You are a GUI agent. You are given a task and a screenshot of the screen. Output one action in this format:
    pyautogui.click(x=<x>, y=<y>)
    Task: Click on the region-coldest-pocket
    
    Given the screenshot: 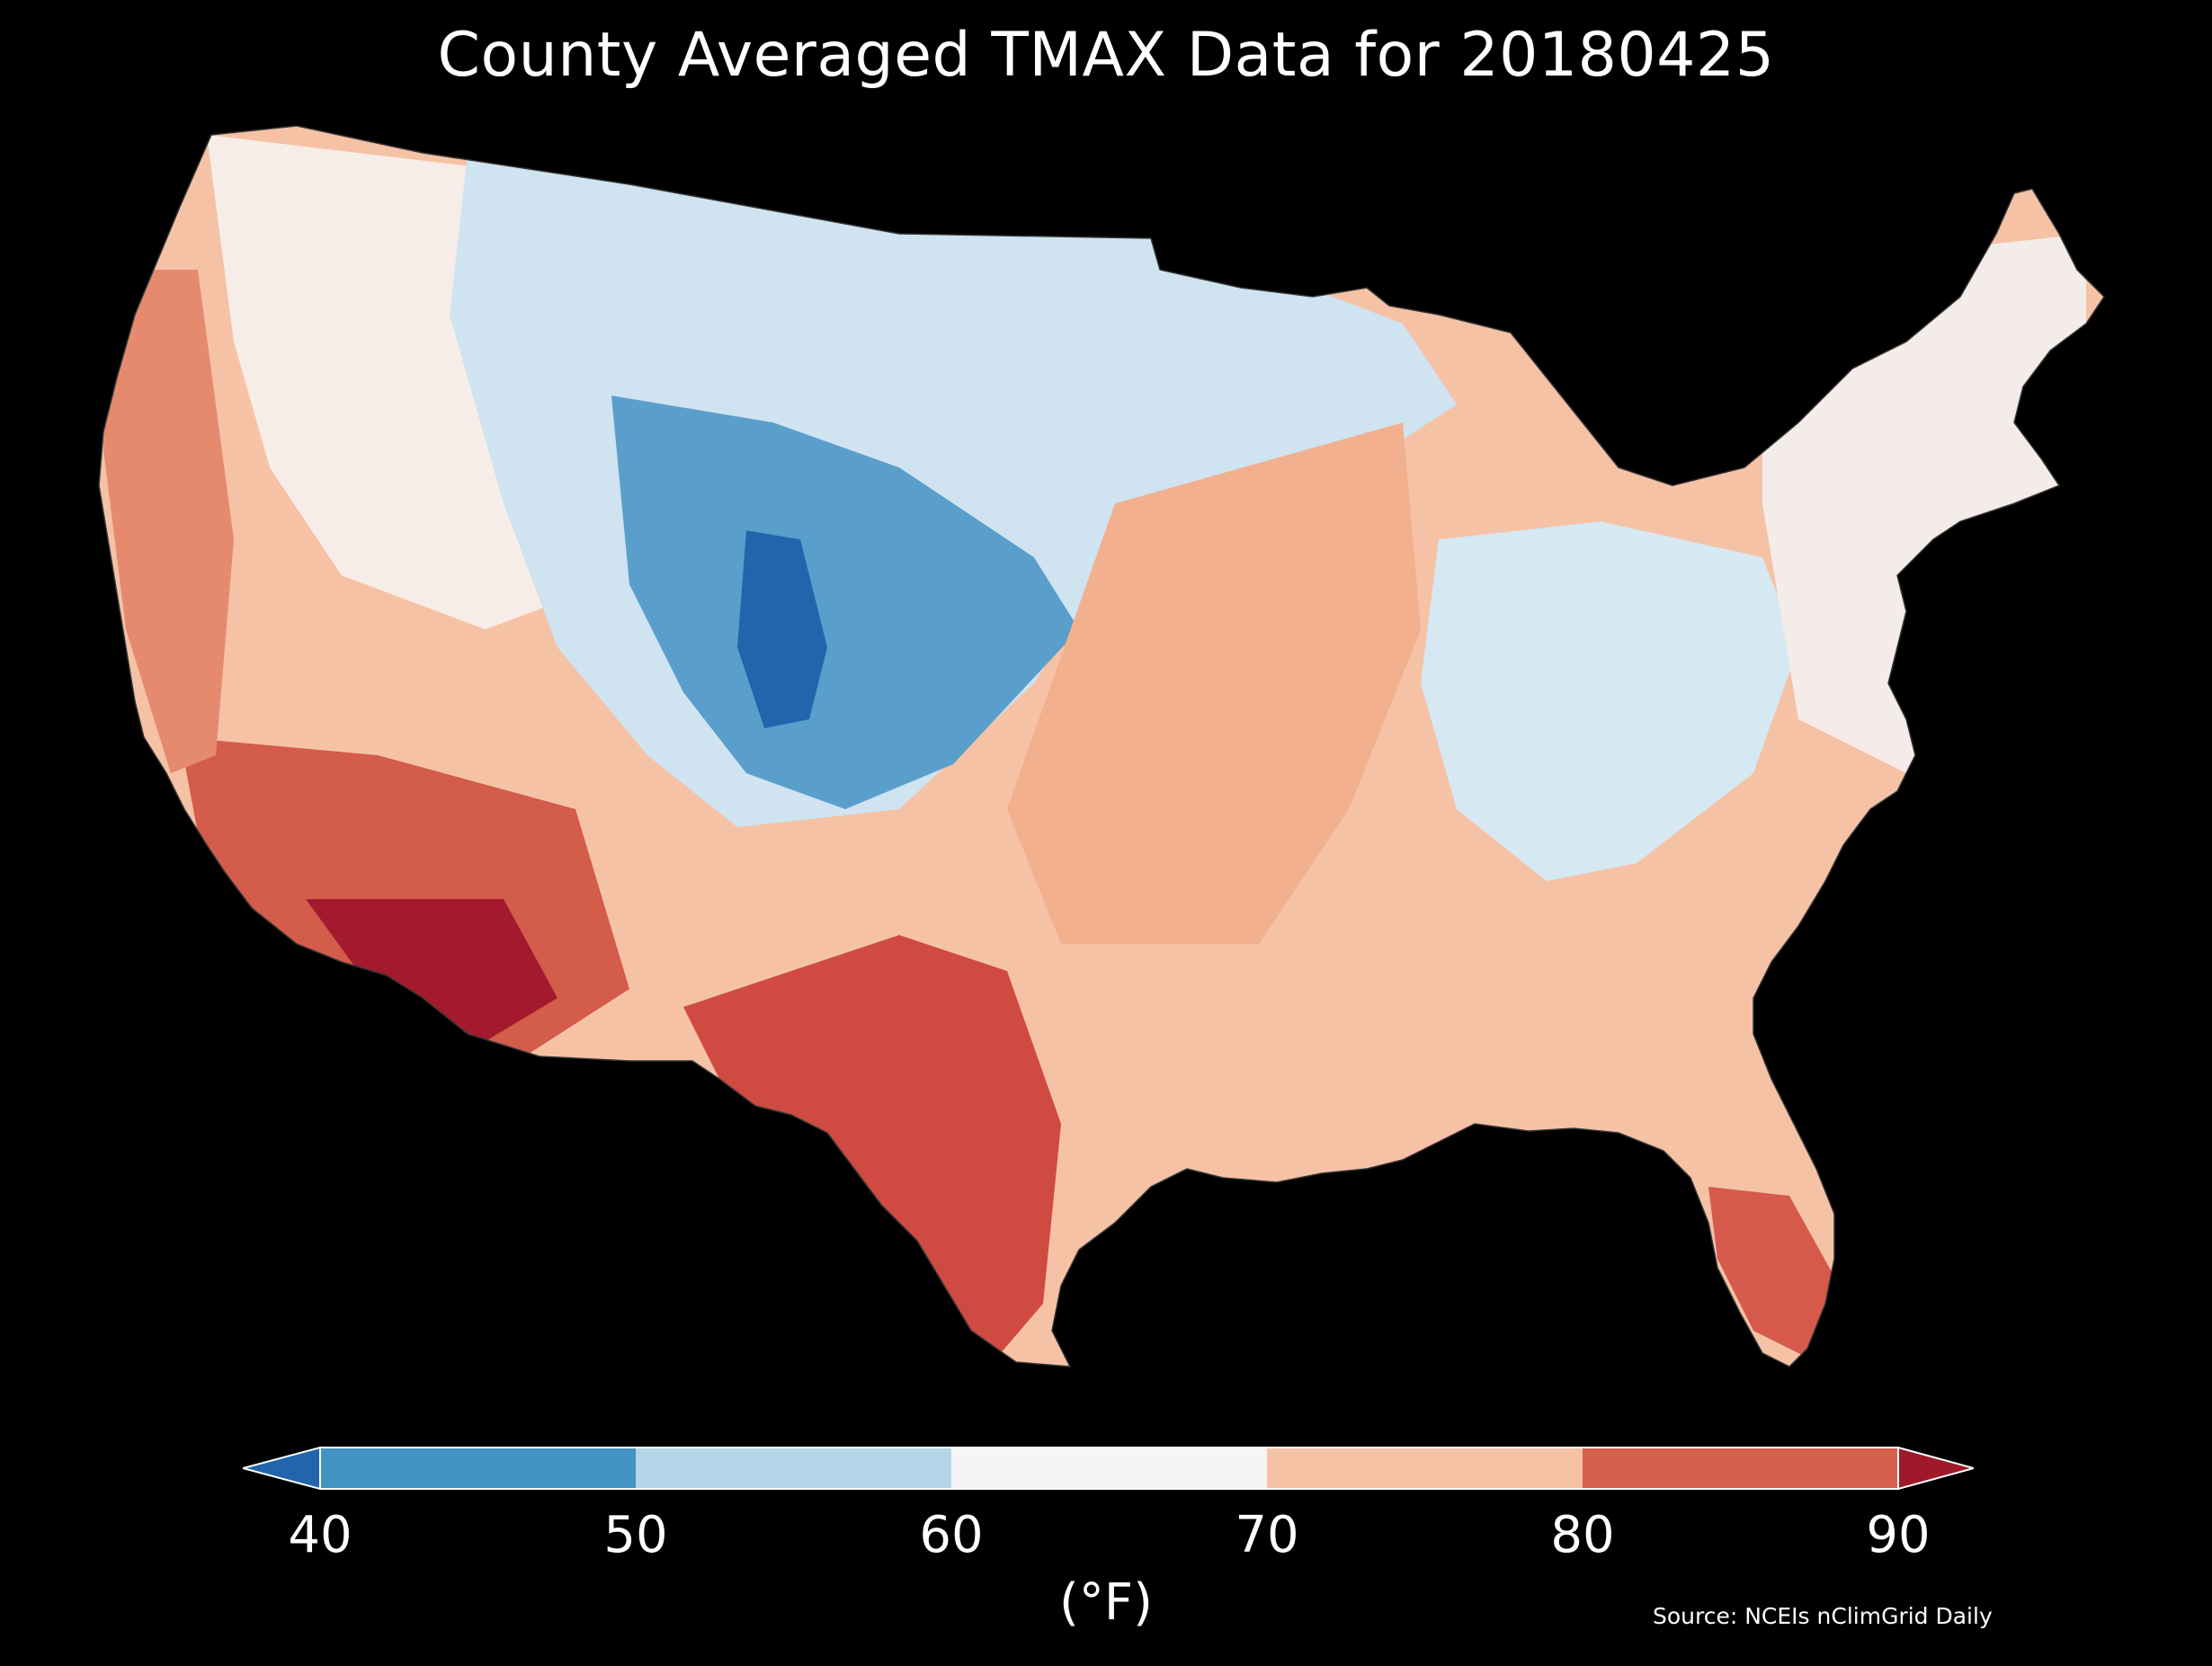 What is the action you would take?
    pyautogui.click(x=782, y=629)
    